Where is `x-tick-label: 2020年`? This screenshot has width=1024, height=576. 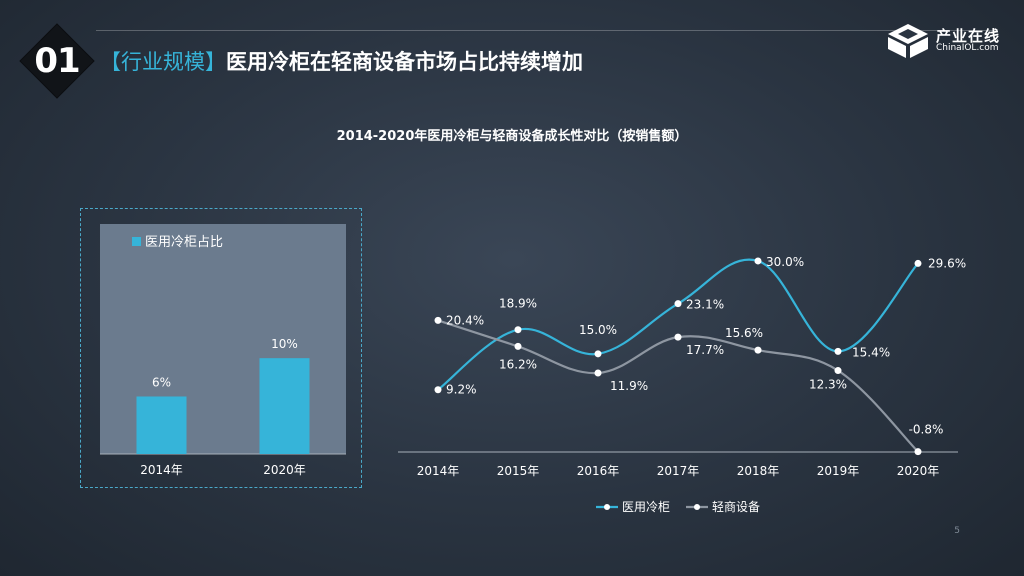 x-tick-label: 2020年 is located at coordinates (918, 471).